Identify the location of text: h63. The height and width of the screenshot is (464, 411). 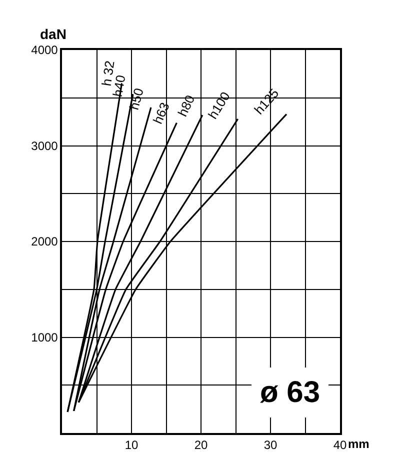
(161, 113).